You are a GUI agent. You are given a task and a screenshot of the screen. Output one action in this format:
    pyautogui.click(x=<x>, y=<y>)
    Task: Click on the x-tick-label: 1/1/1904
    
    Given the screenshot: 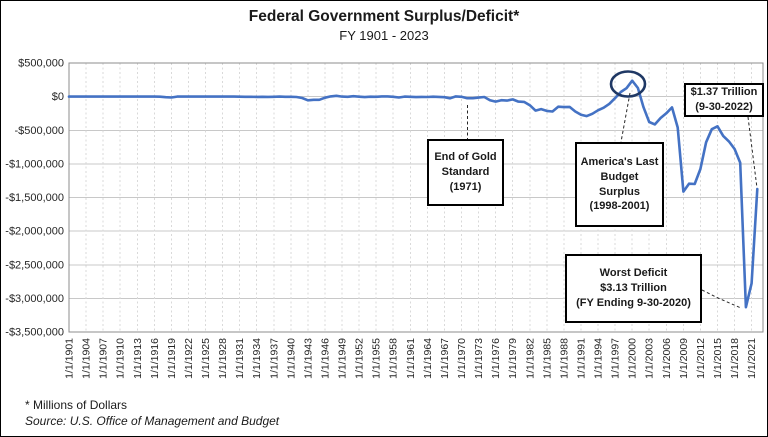 What is the action you would take?
    pyautogui.click(x=87, y=358)
    